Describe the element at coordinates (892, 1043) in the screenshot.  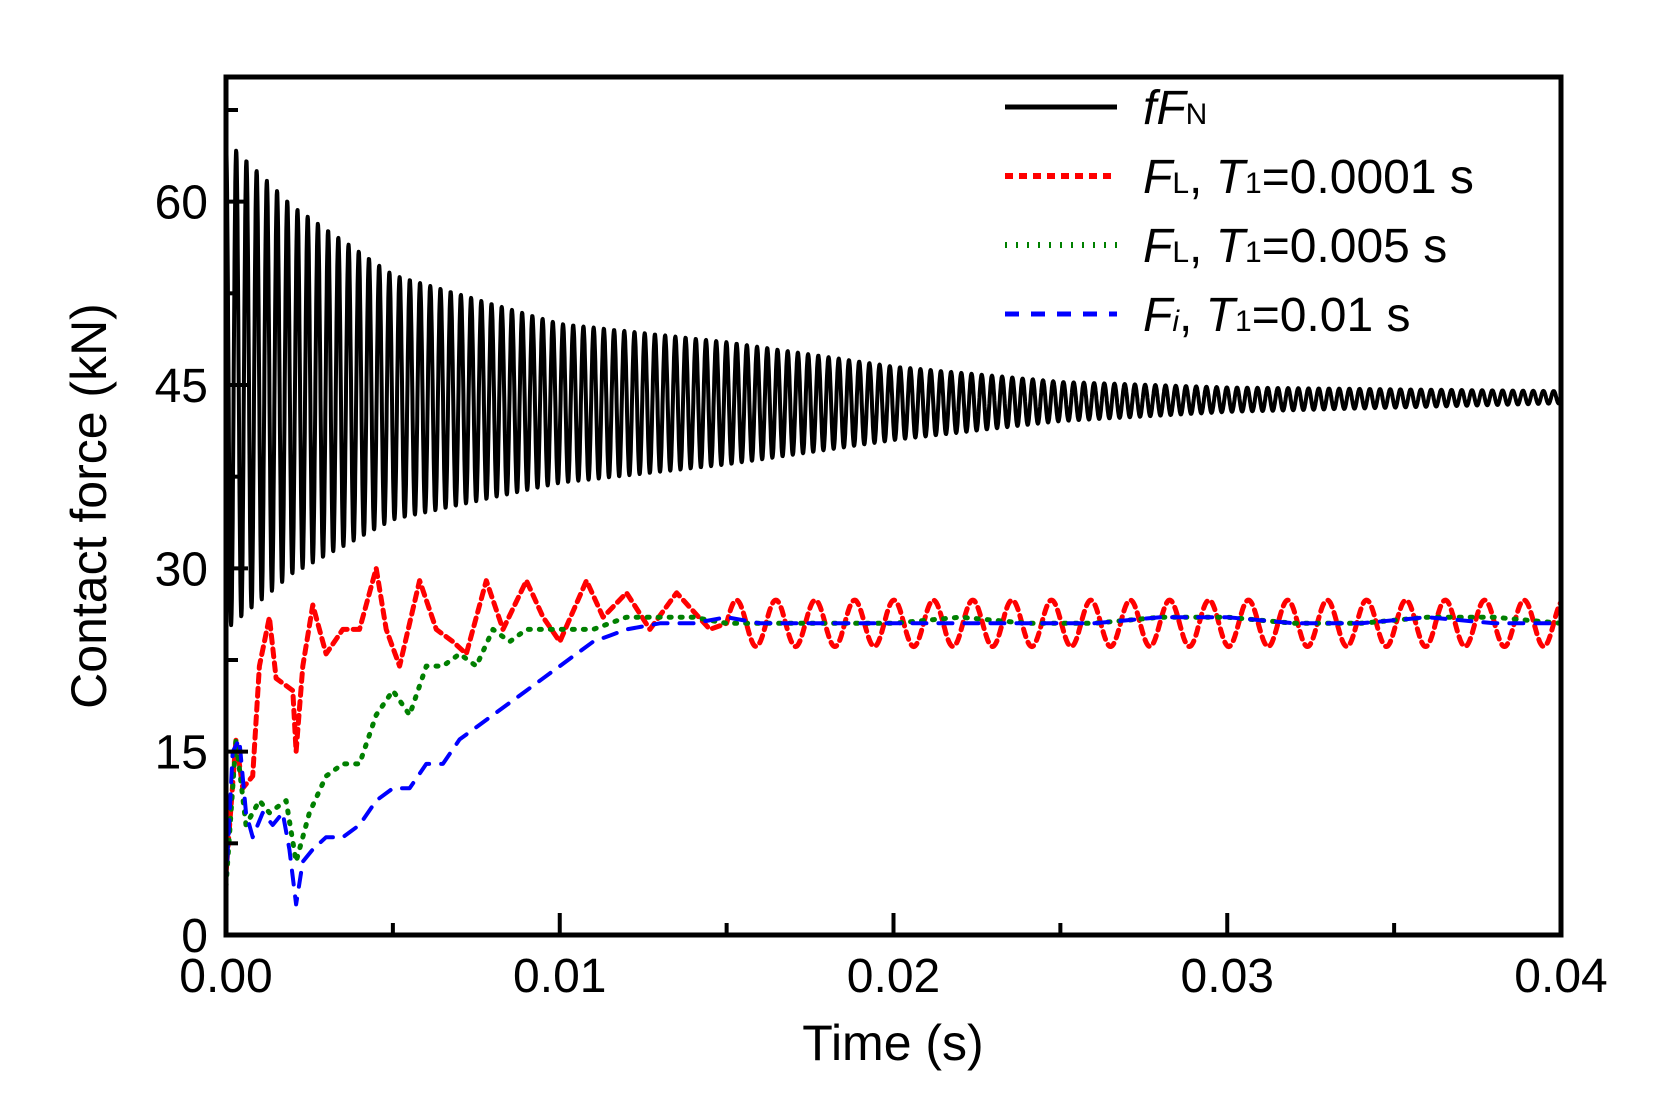
I see `x-axis-title: Time (s)` at that location.